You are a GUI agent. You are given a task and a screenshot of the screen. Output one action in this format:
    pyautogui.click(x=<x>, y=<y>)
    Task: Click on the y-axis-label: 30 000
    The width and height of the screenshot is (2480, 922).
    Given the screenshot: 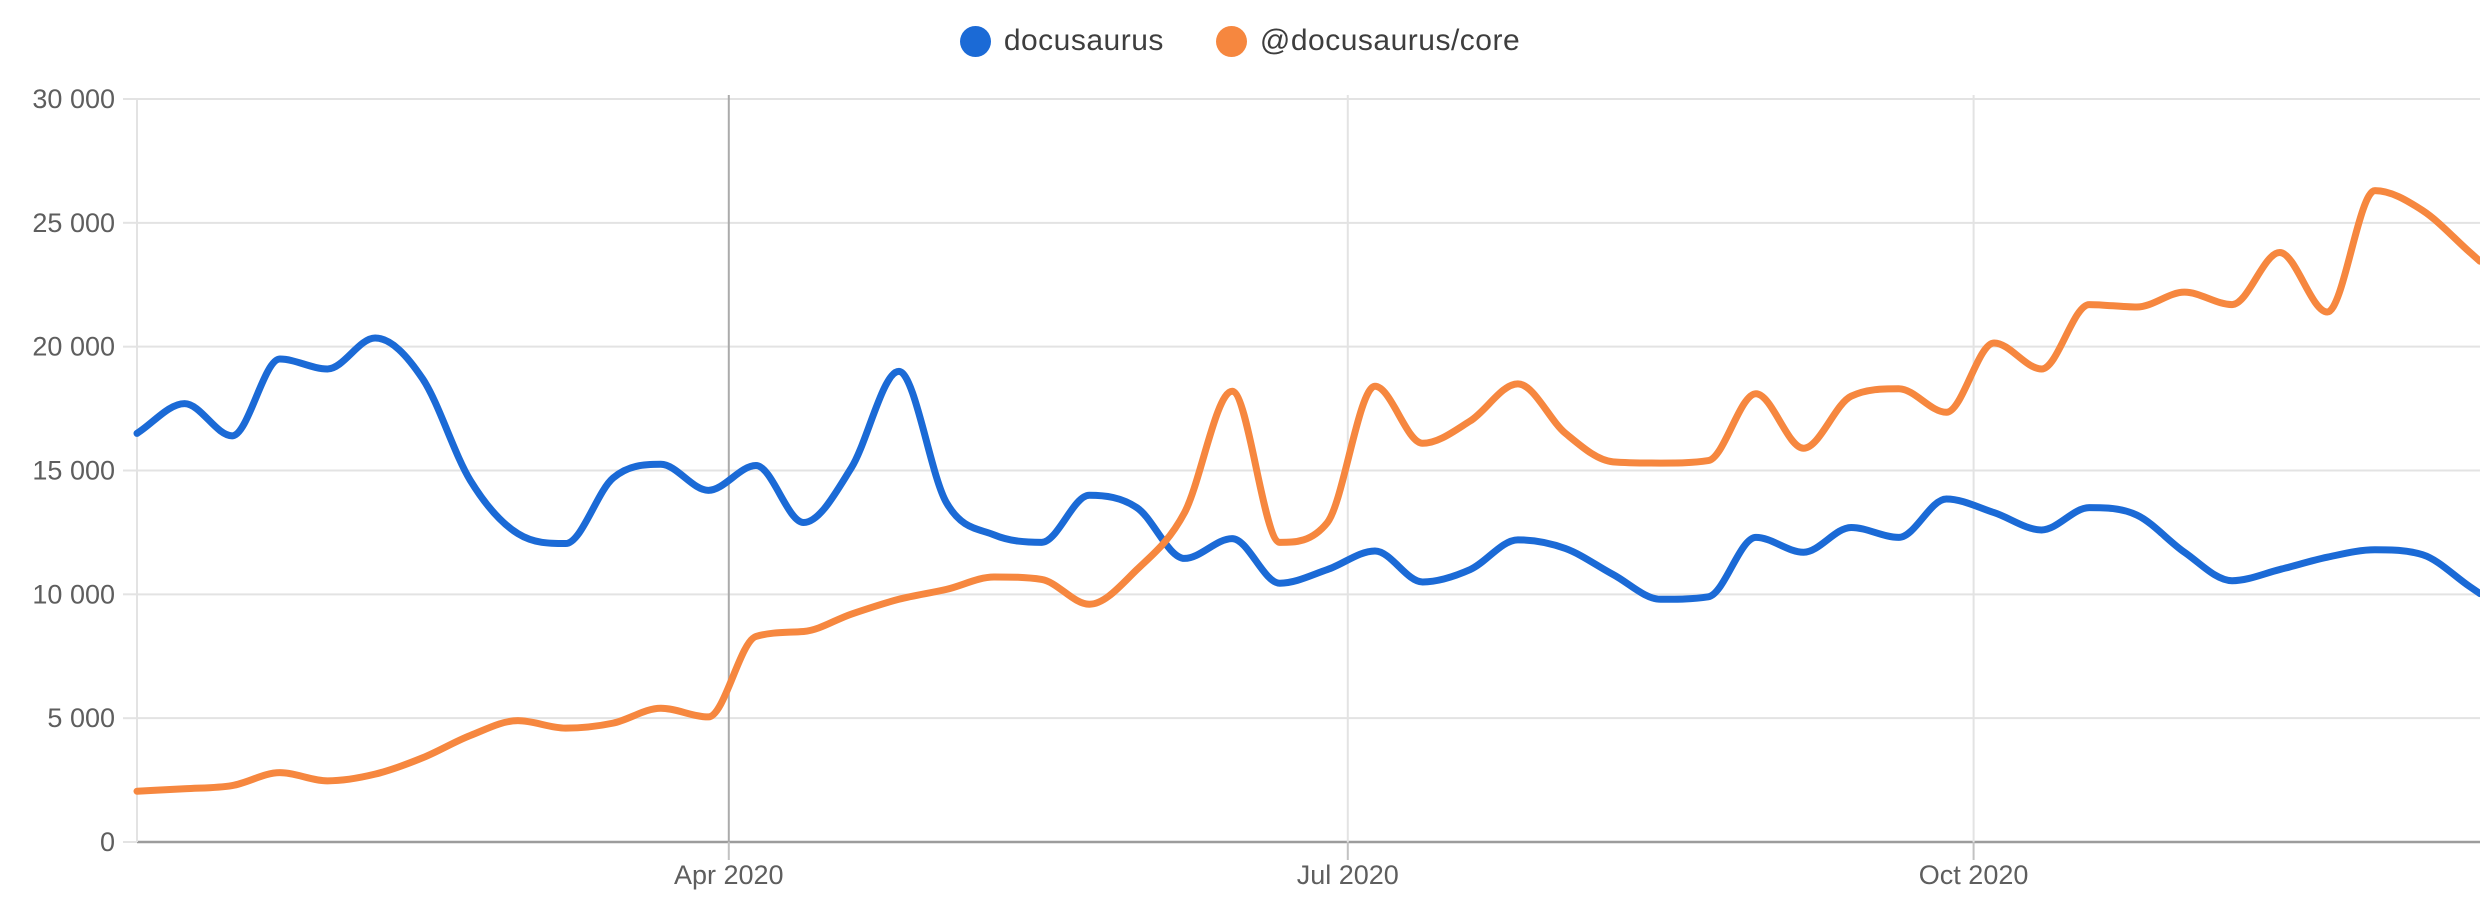 What is the action you would take?
    pyautogui.click(x=73, y=99)
    